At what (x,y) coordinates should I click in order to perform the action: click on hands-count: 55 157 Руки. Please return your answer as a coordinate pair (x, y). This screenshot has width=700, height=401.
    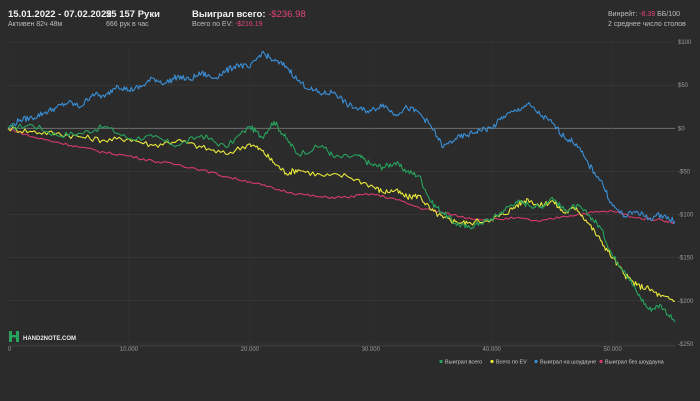
    Looking at the image, I should click on (133, 14).